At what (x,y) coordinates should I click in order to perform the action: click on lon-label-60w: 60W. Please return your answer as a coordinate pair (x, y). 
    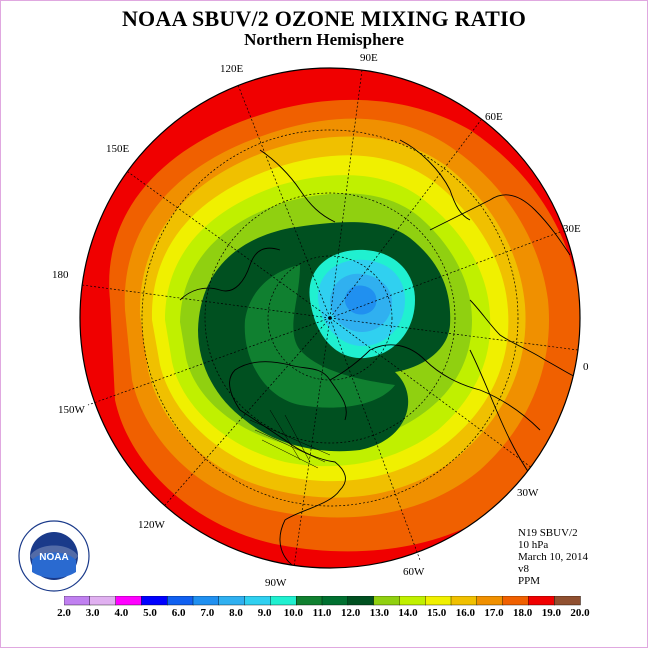
    Looking at the image, I should click on (414, 572).